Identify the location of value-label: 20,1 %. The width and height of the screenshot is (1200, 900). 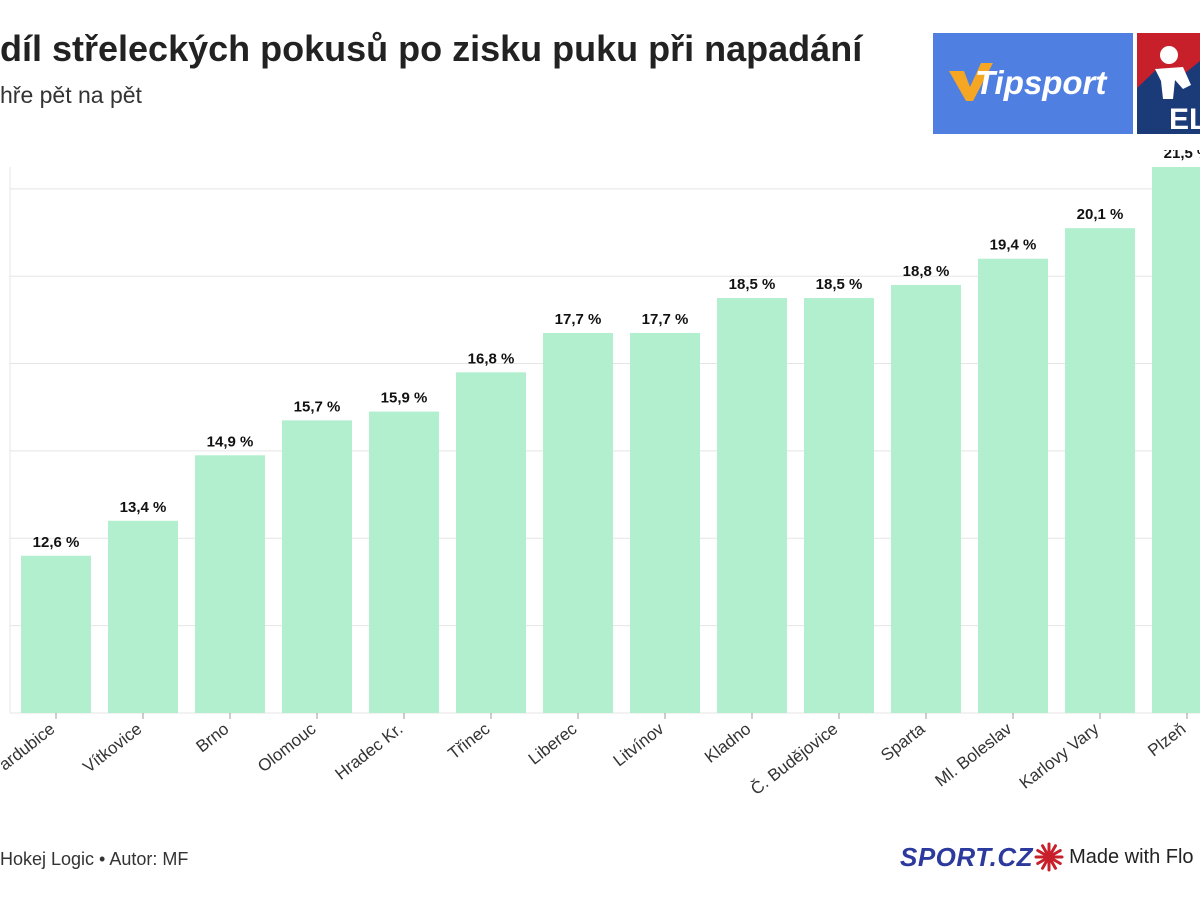
(1100, 214).